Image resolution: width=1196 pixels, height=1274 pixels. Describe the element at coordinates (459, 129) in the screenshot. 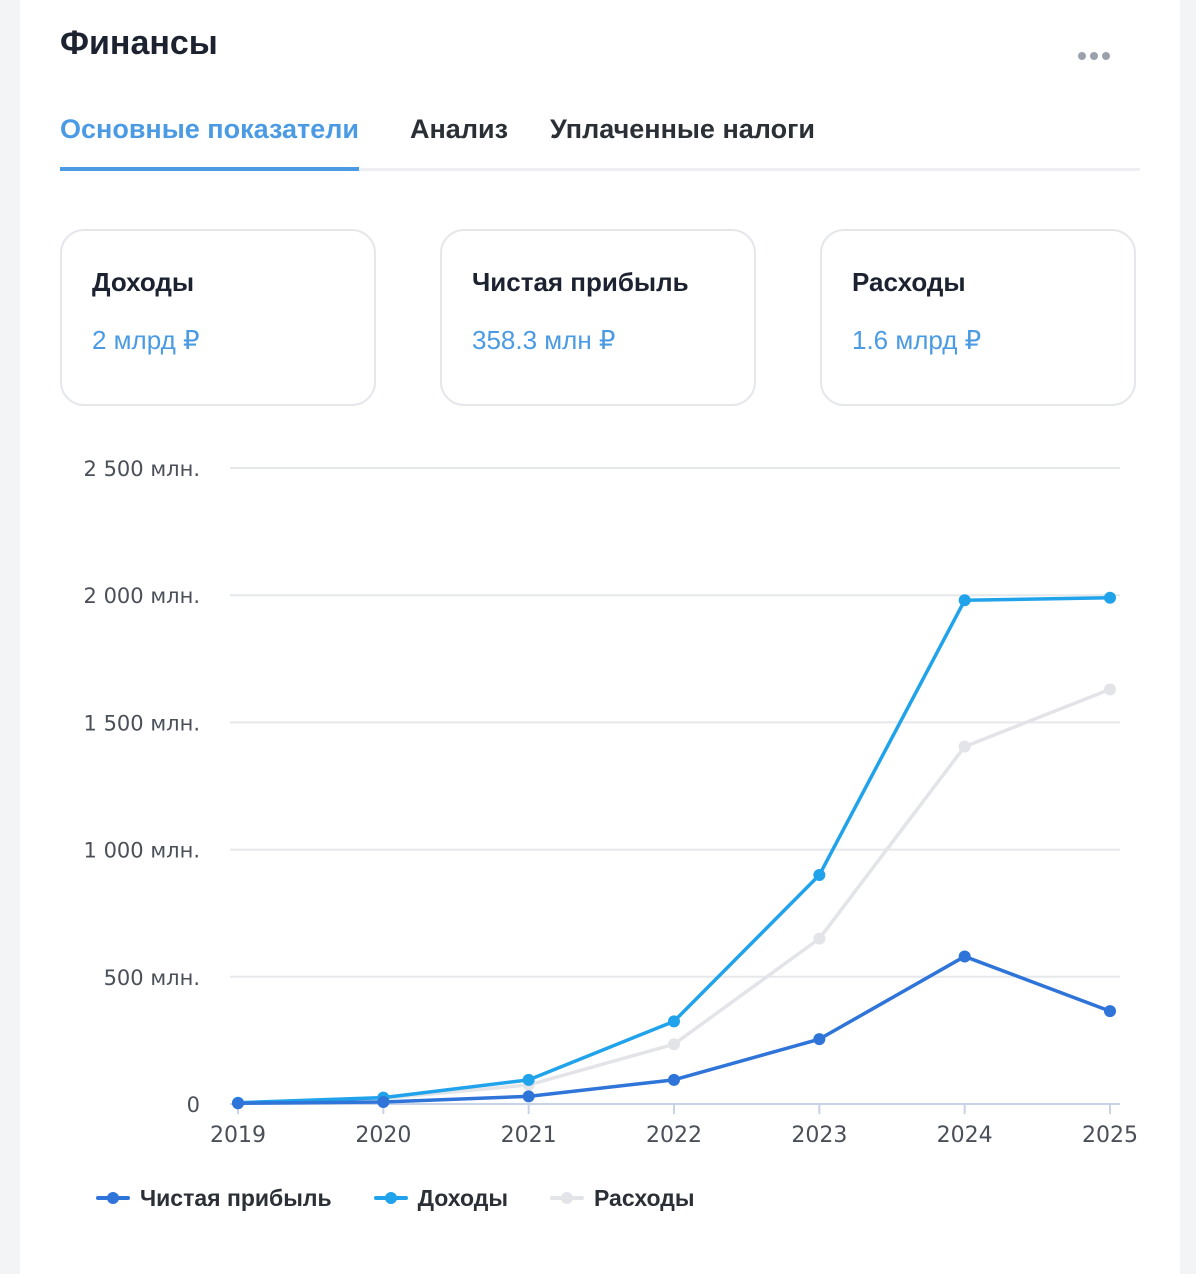

I see `tab-analysis: Анализ` at that location.